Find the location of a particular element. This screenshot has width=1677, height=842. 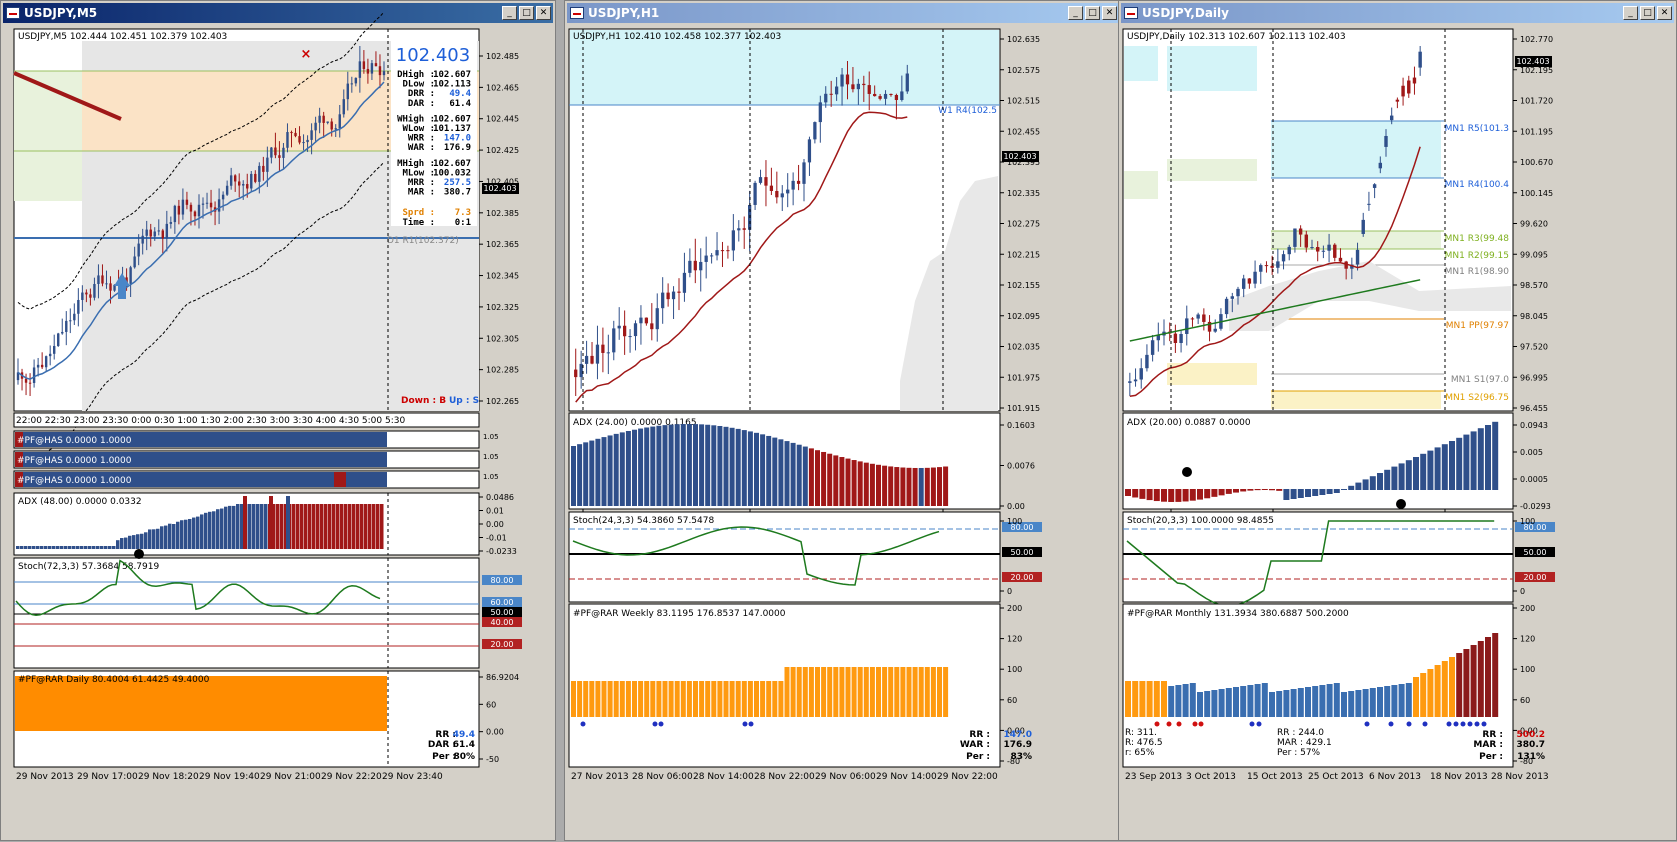

rar-scale-label: 100 is located at coordinates (1014, 669).